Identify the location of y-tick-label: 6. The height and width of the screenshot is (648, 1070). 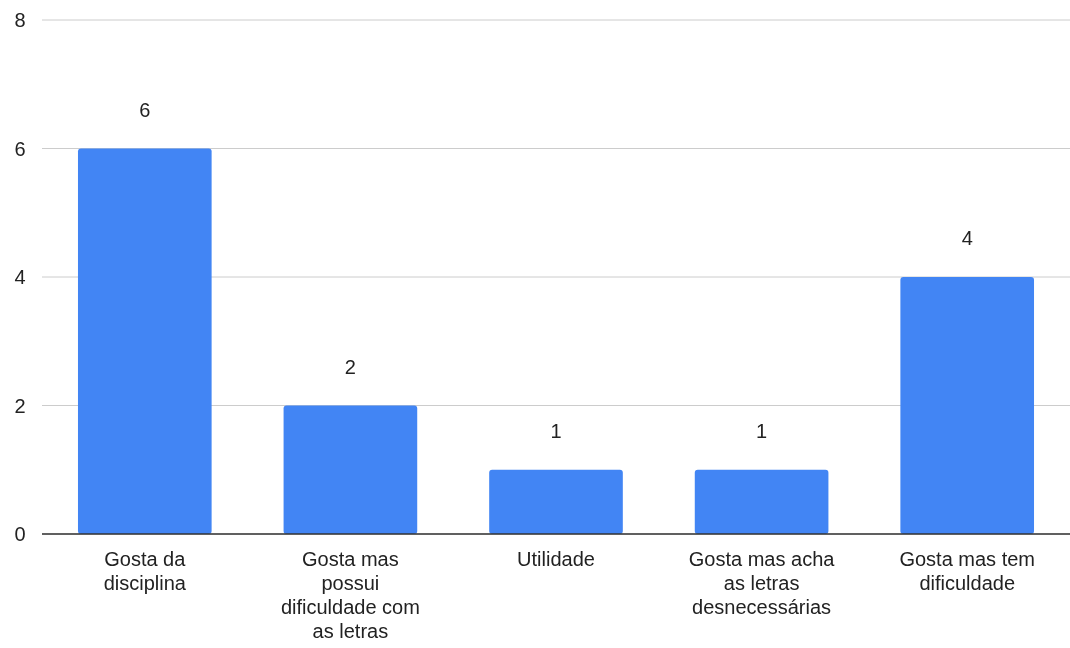
(20, 148).